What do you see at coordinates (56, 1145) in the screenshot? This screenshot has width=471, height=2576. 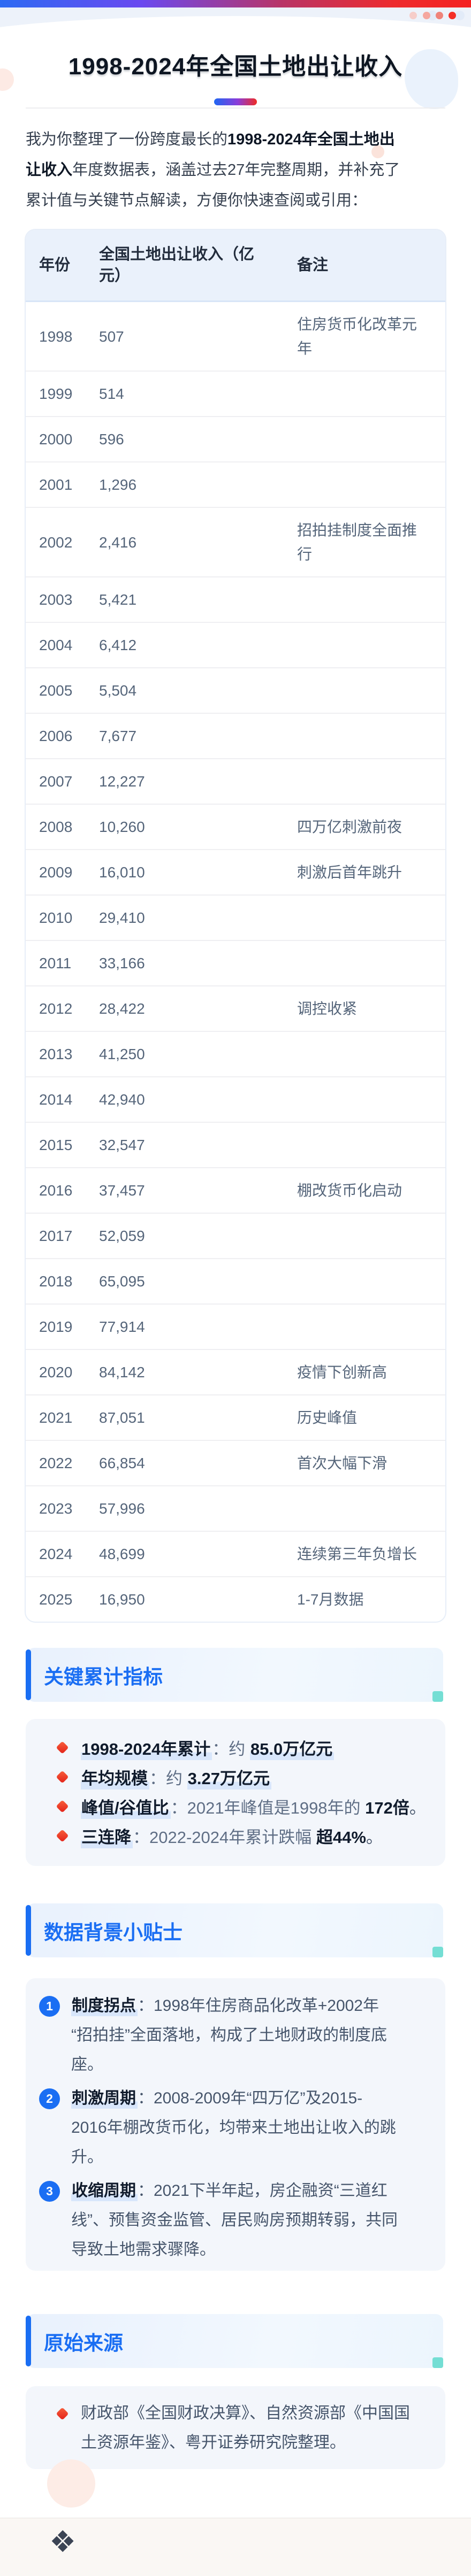 I see `year-cell: 2015` at bounding box center [56, 1145].